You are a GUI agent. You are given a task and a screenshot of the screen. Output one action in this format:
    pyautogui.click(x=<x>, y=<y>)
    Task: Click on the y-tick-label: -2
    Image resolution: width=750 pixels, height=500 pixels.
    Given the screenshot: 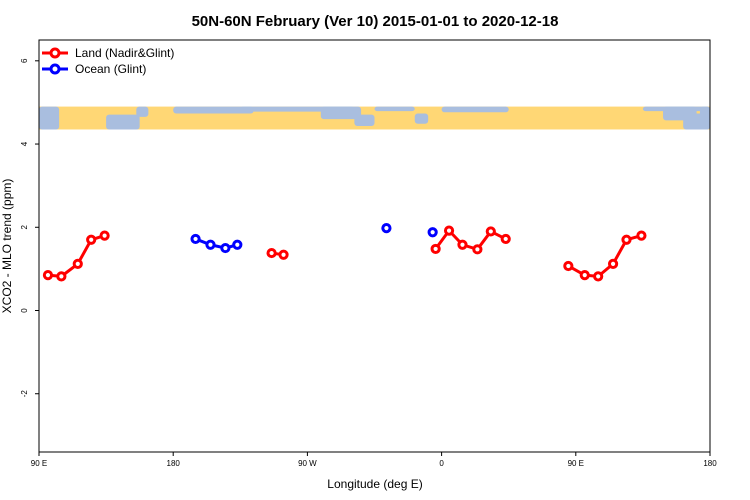 What is the action you would take?
    pyautogui.click(x=24, y=394)
    